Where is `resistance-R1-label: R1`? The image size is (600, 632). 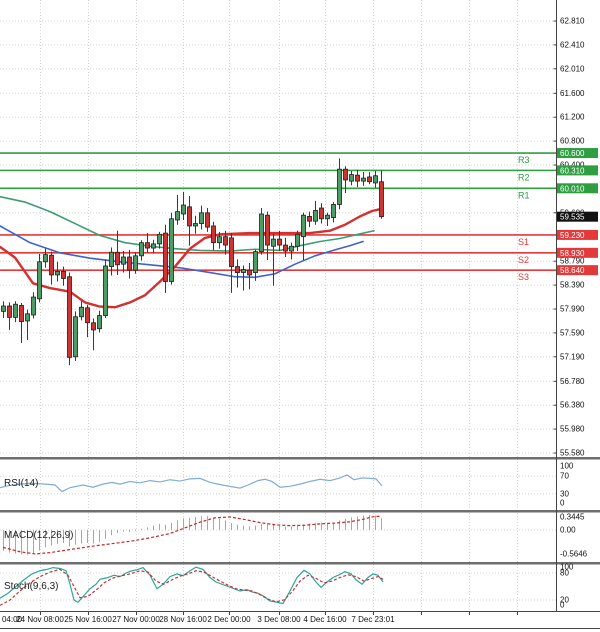 resistance-R1-label: R1 is located at coordinates (524, 195).